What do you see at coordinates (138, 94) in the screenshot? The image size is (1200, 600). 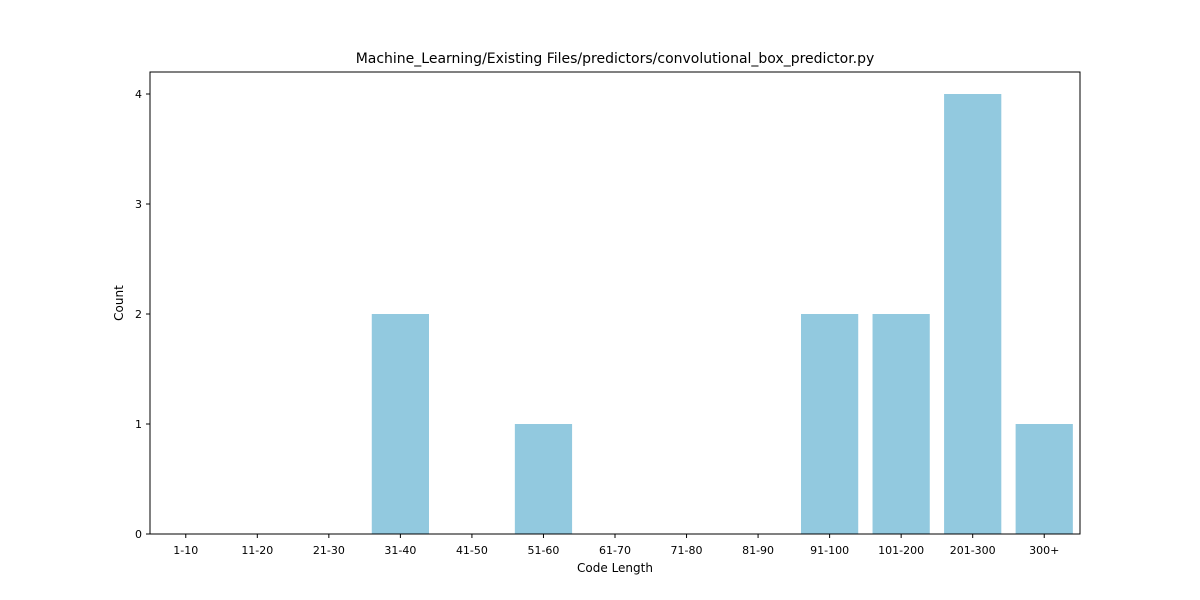 I see `y-tick-label: 4` at bounding box center [138, 94].